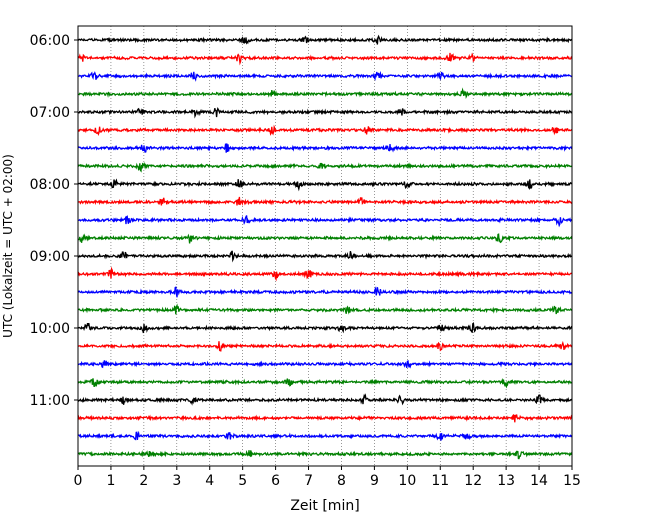 Image resolution: width=650 pixels, height=520 pixels. Describe the element at coordinates (242, 481) in the screenshot. I see `x-tick-label-5: 5` at that location.